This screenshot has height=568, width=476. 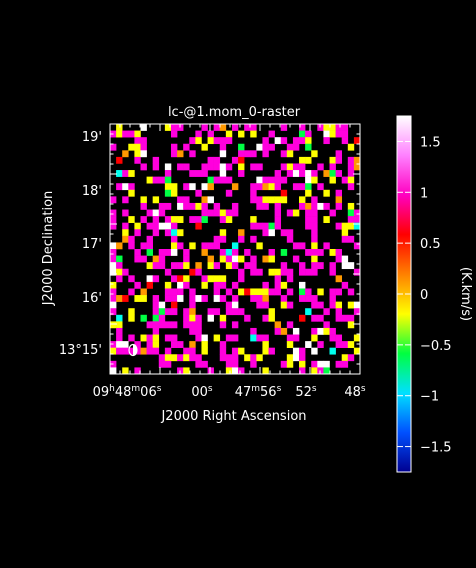 What do you see at coordinates (430, 142) in the screenshot?
I see `colorbar-tick-label: 1.5` at bounding box center [430, 142].